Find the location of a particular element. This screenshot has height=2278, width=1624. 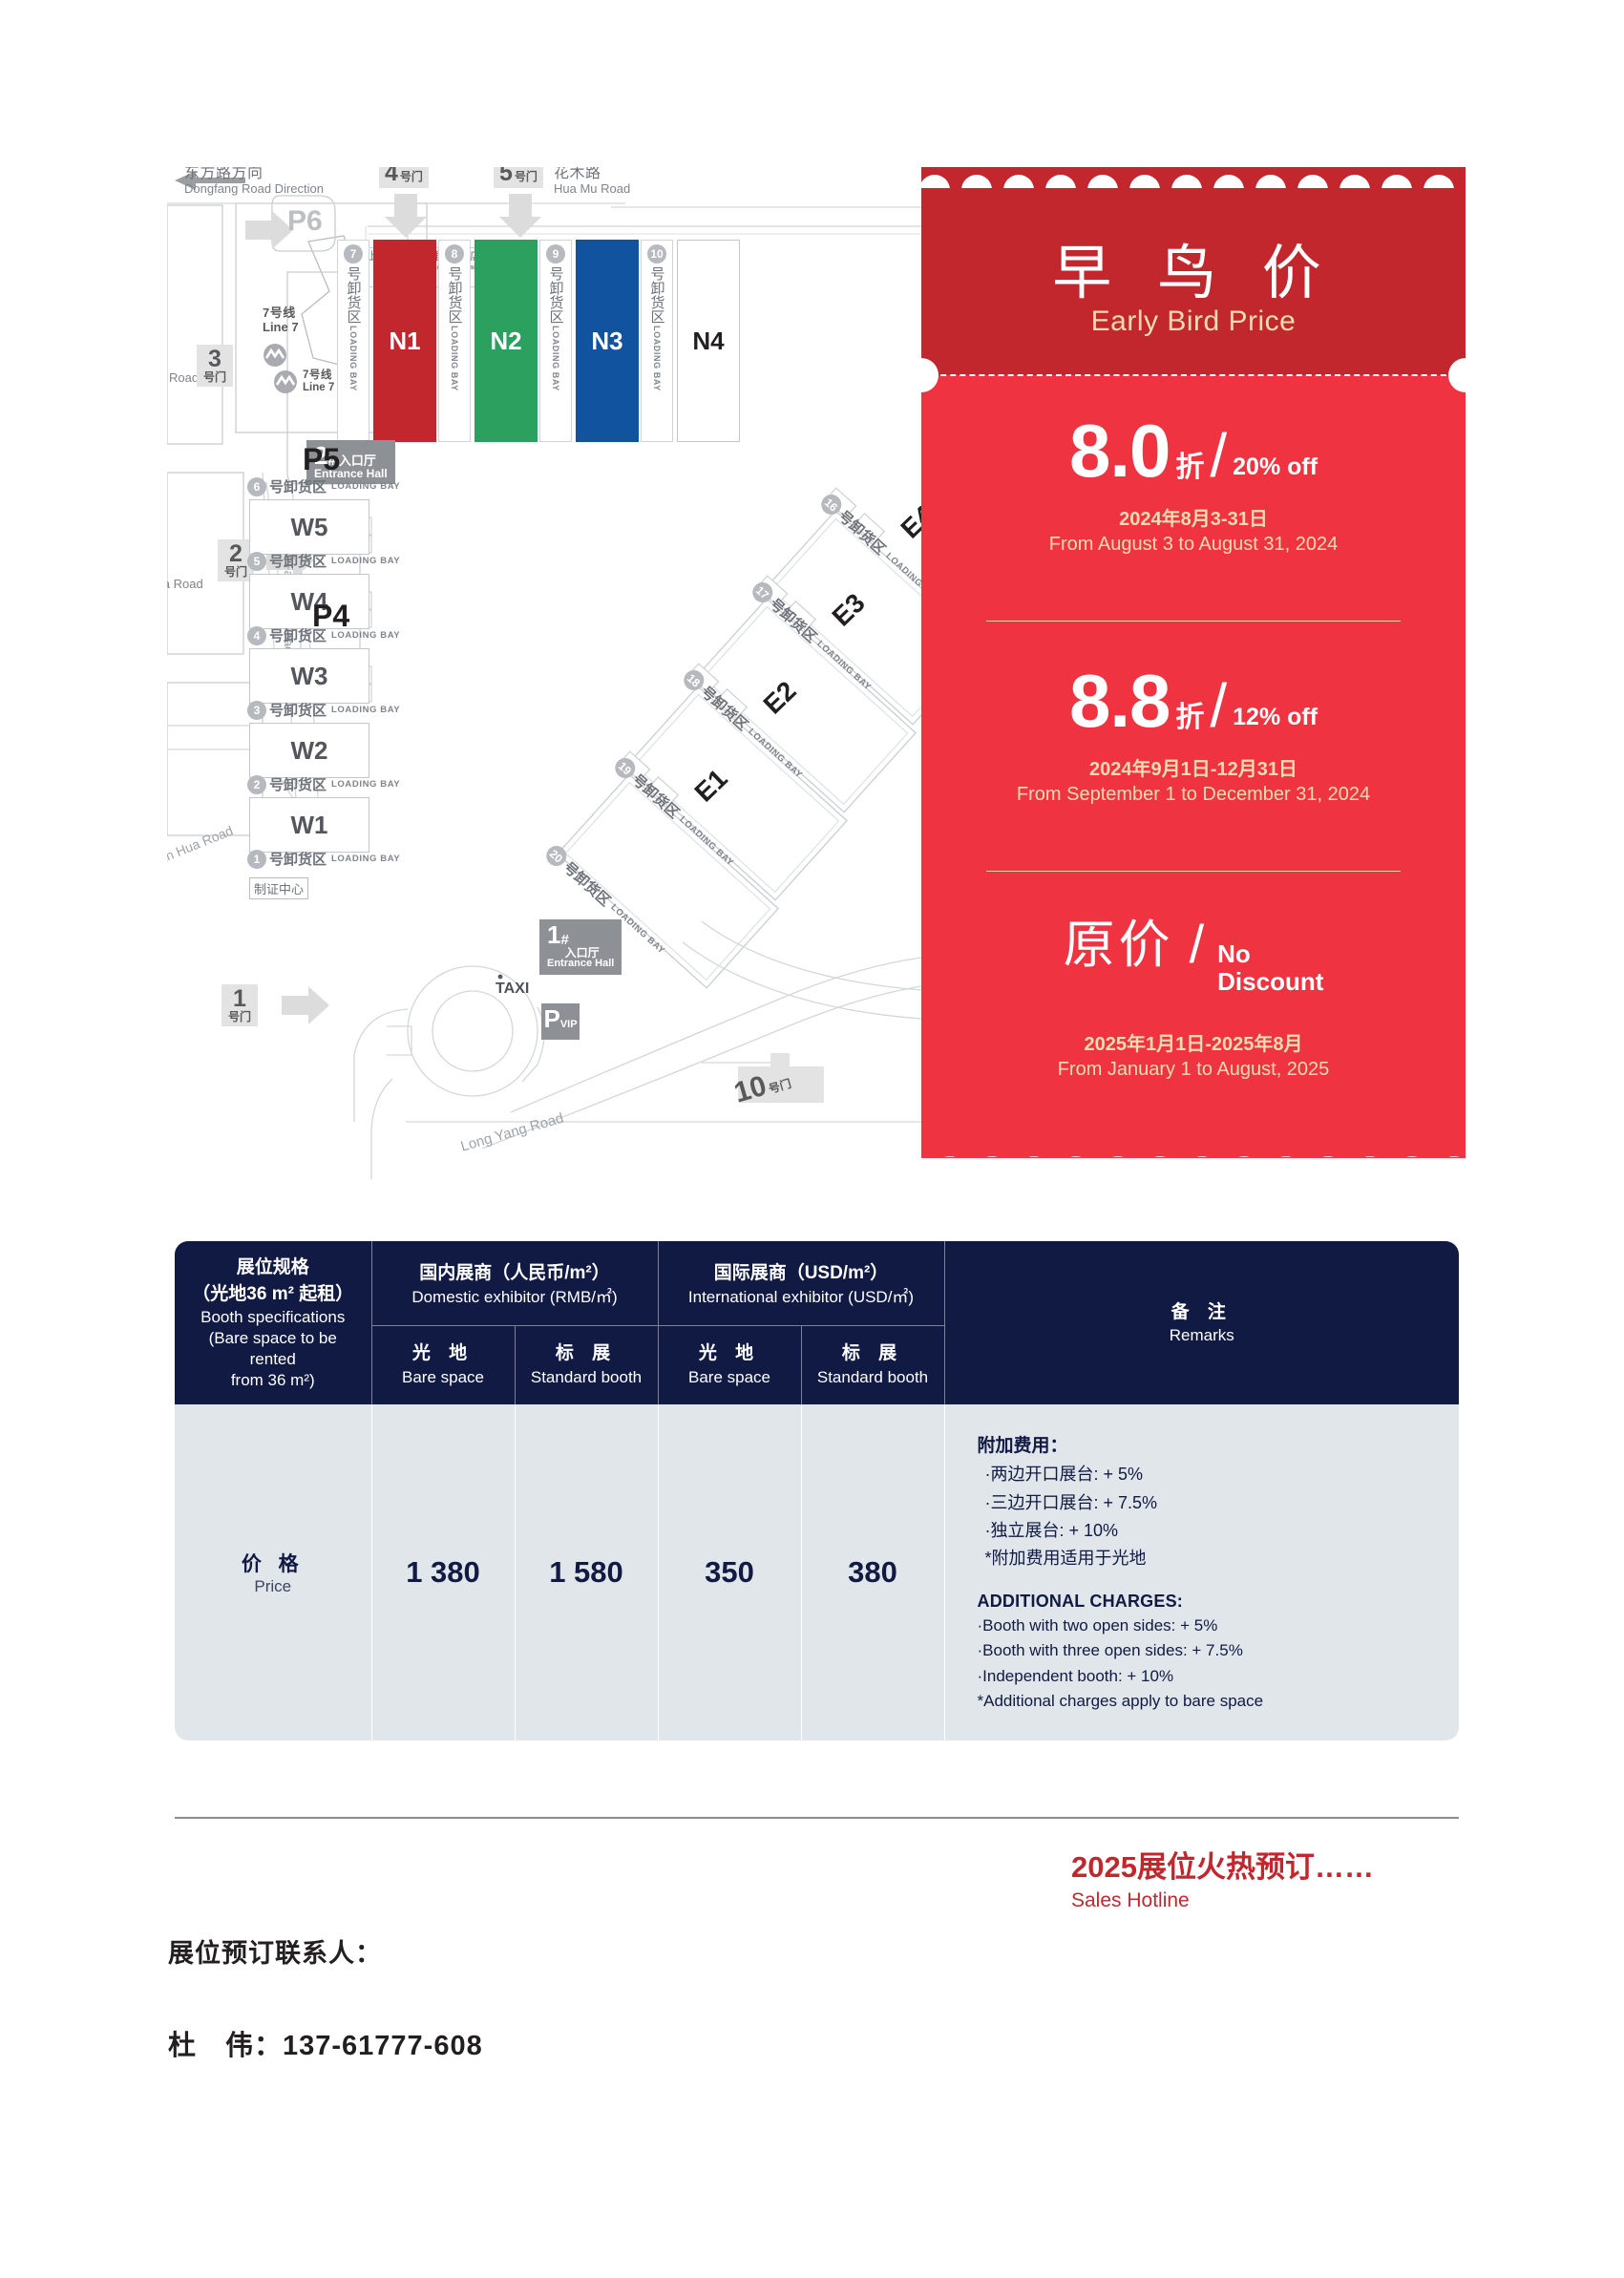

road-label-meihua: 梅花路 Mei Hua Road is located at coordinates (183, 378).